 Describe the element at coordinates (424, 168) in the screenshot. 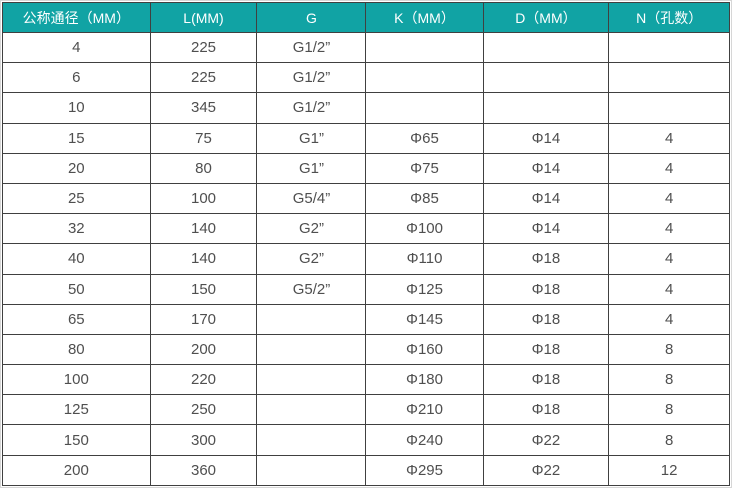

I see `table-cell: Φ75` at that location.